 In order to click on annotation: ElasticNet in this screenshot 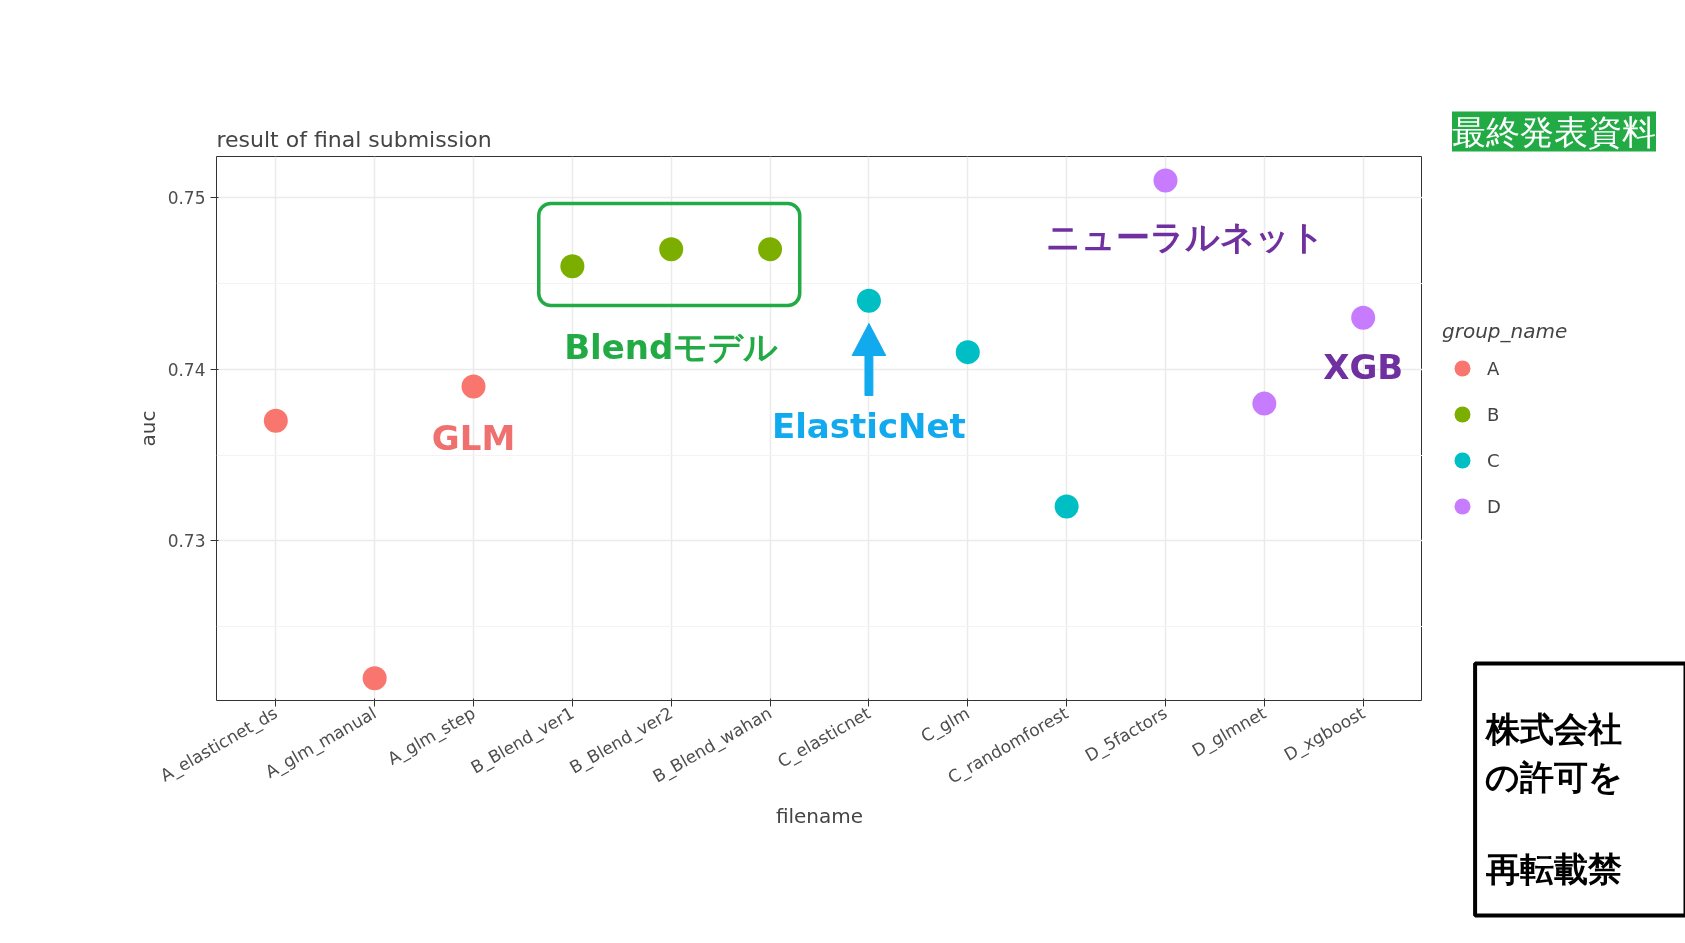, I will do `click(868, 425)`.